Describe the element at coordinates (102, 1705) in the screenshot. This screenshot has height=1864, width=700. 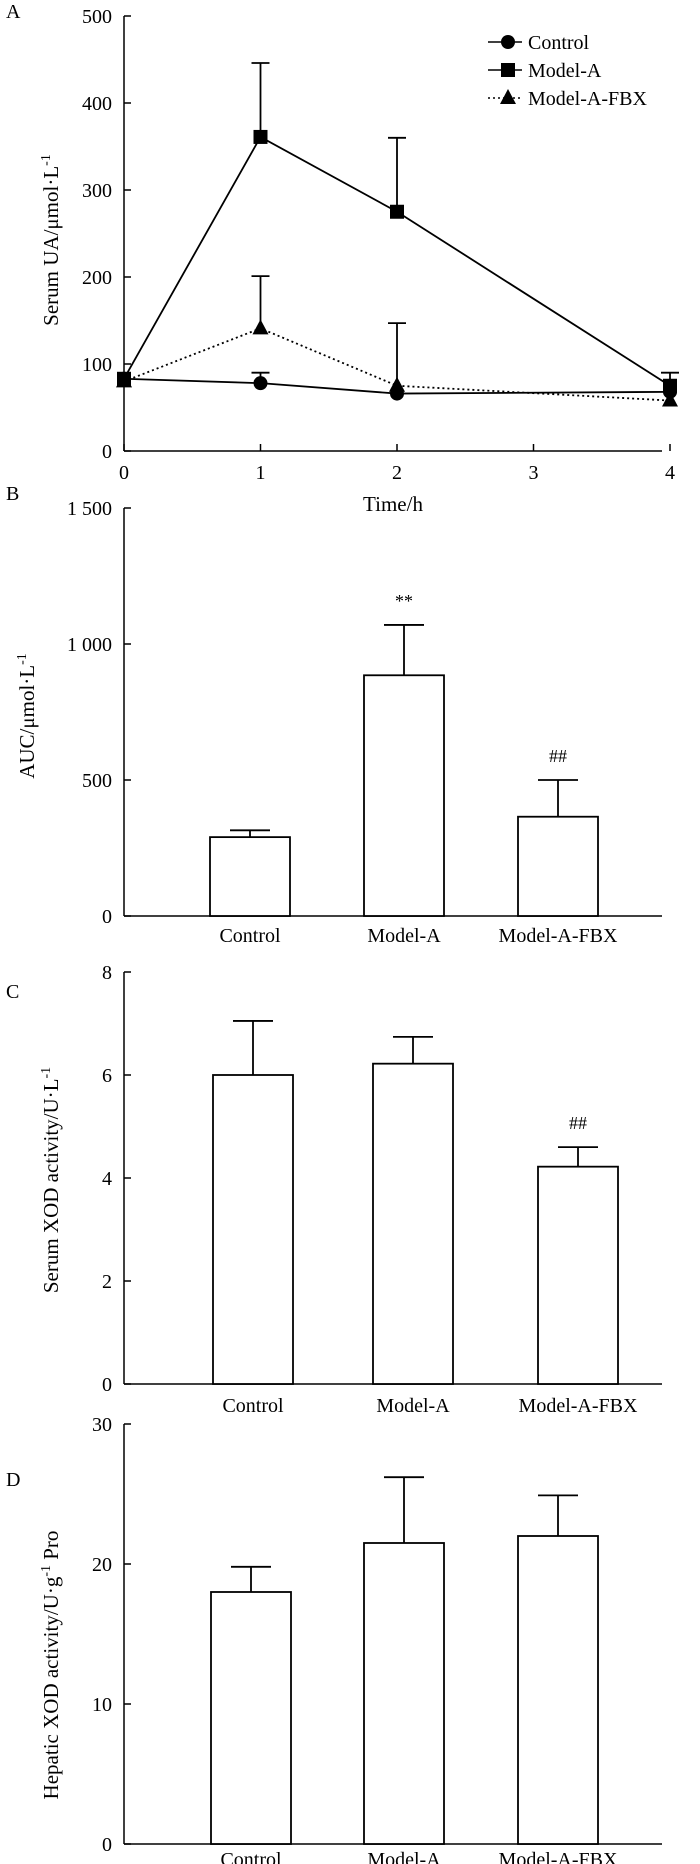
I see `y-tick-label: 10` at that location.